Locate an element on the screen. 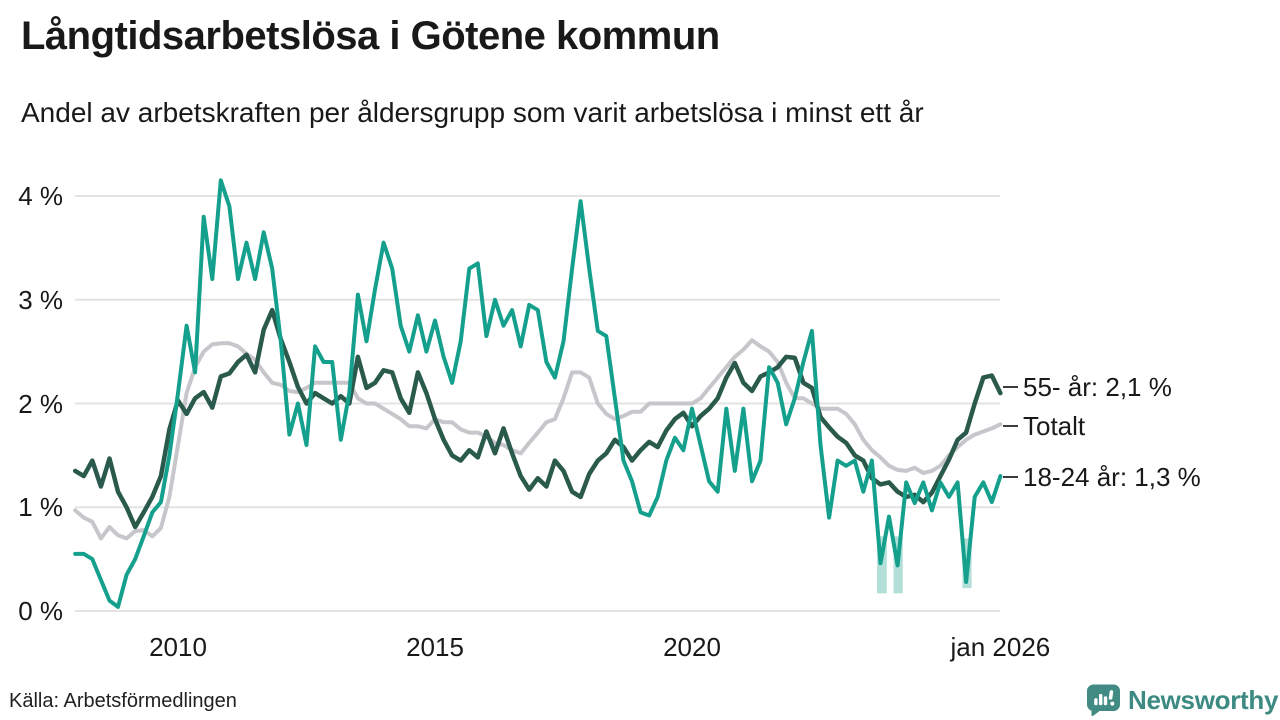 Image resolution: width=1280 pixels, height=720 pixels. newsworthy-wordmark: Newsworthy is located at coordinates (1203, 700).